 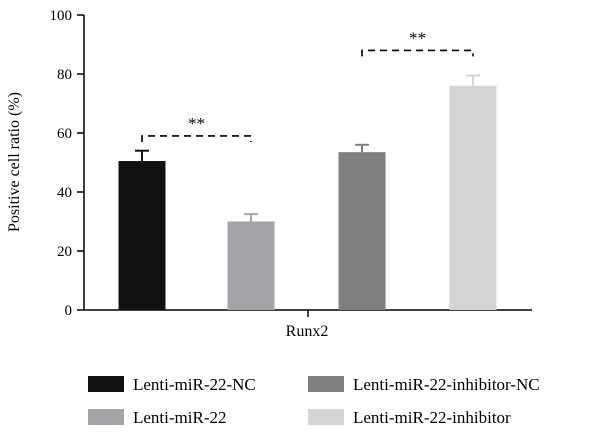 What do you see at coordinates (307, 331) in the screenshot?
I see `x-axis-title: Runx2` at bounding box center [307, 331].